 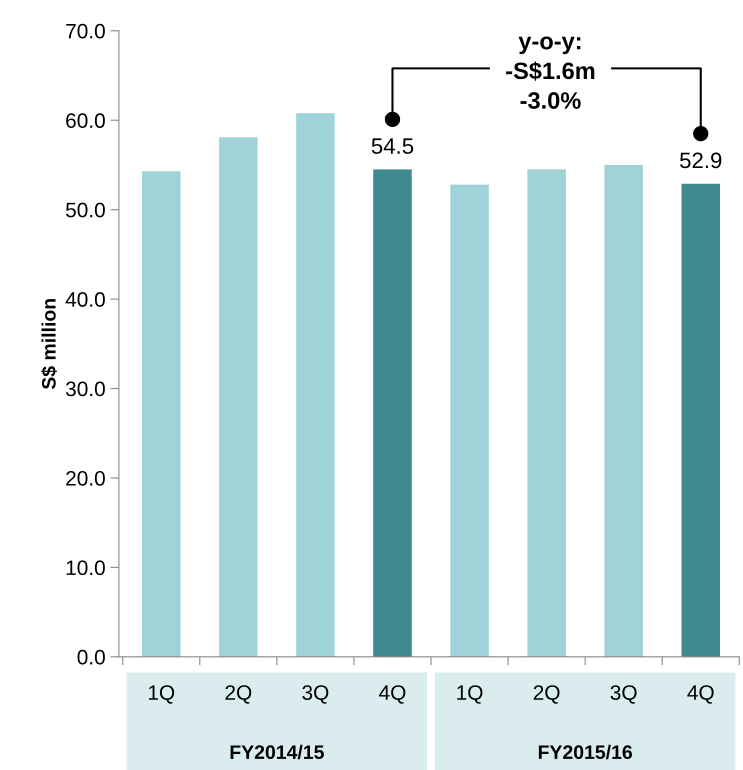 I want to click on y-tick-label: 30.0, so click(x=85, y=389).